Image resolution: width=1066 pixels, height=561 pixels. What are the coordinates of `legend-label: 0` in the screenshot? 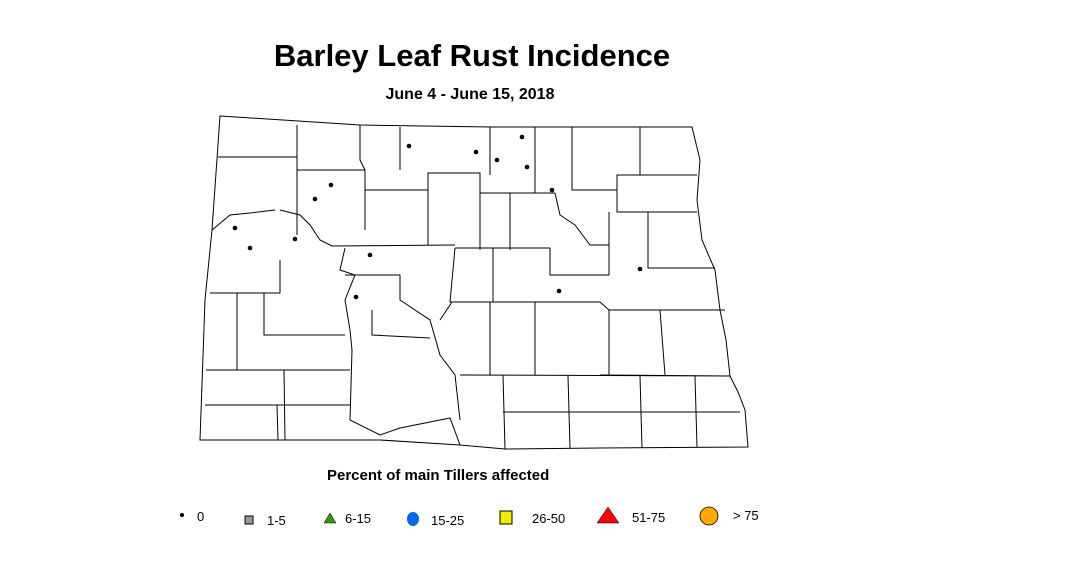 It's located at (201, 516).